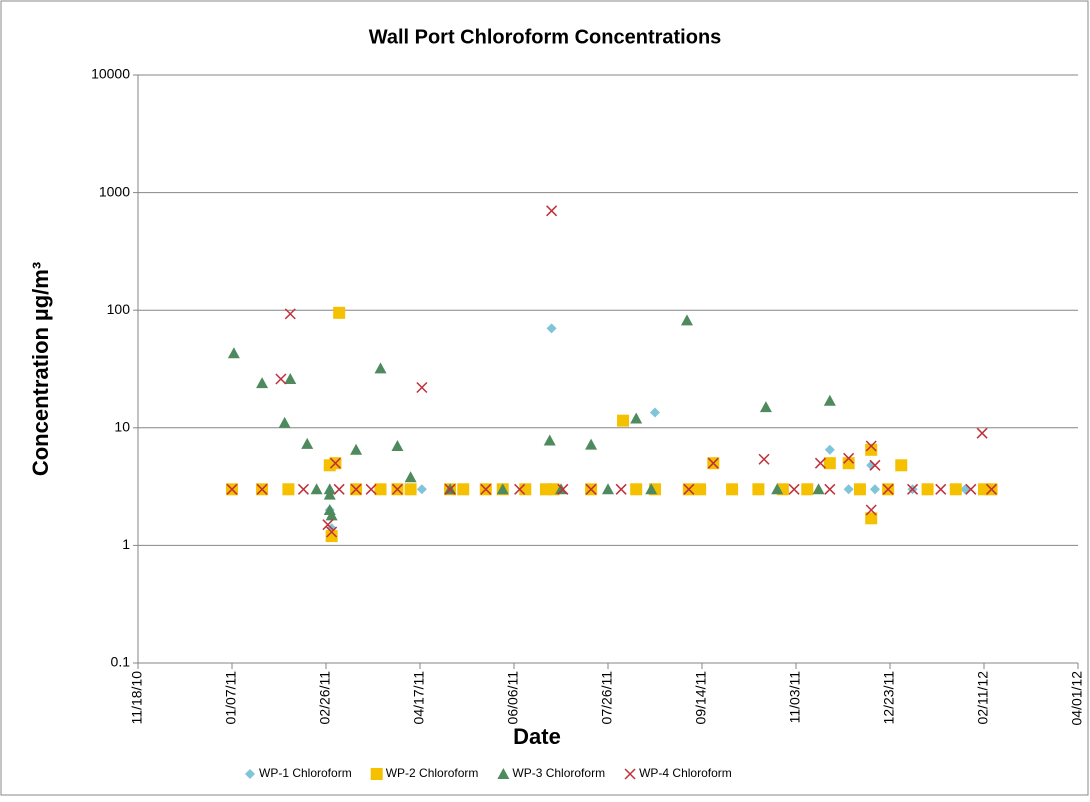 Image resolution: width=1090 pixels, height=802 pixels. What do you see at coordinates (305, 773) in the screenshot?
I see `legend-label: WP-1 Chloroform` at bounding box center [305, 773].